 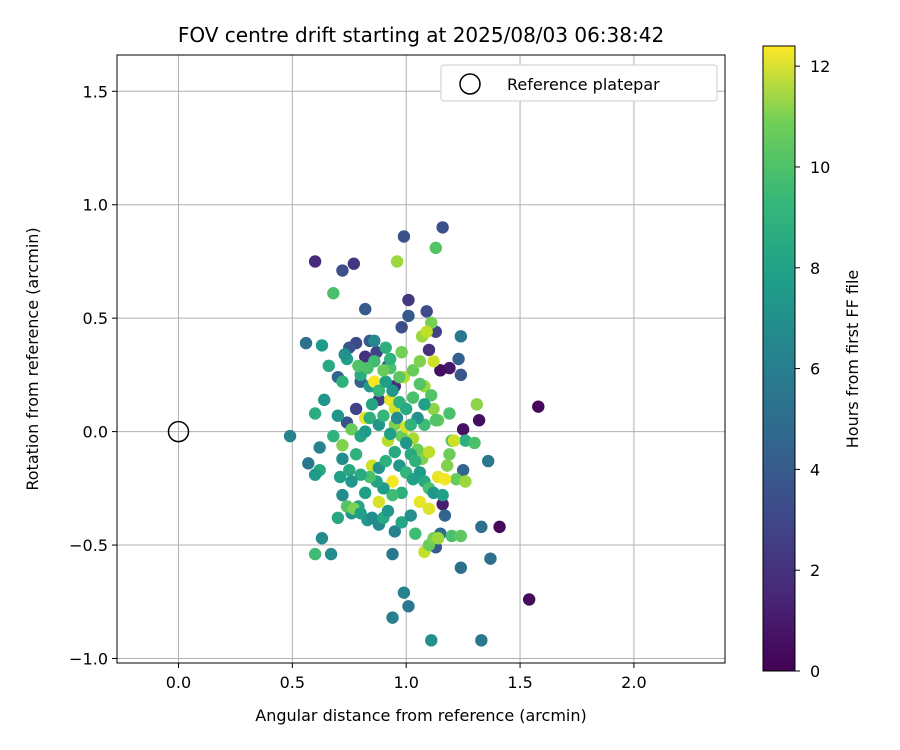 I want to click on colorbar: 0 2 4 6 8 10 12 Hours from first FF file, so click(x=812, y=363).